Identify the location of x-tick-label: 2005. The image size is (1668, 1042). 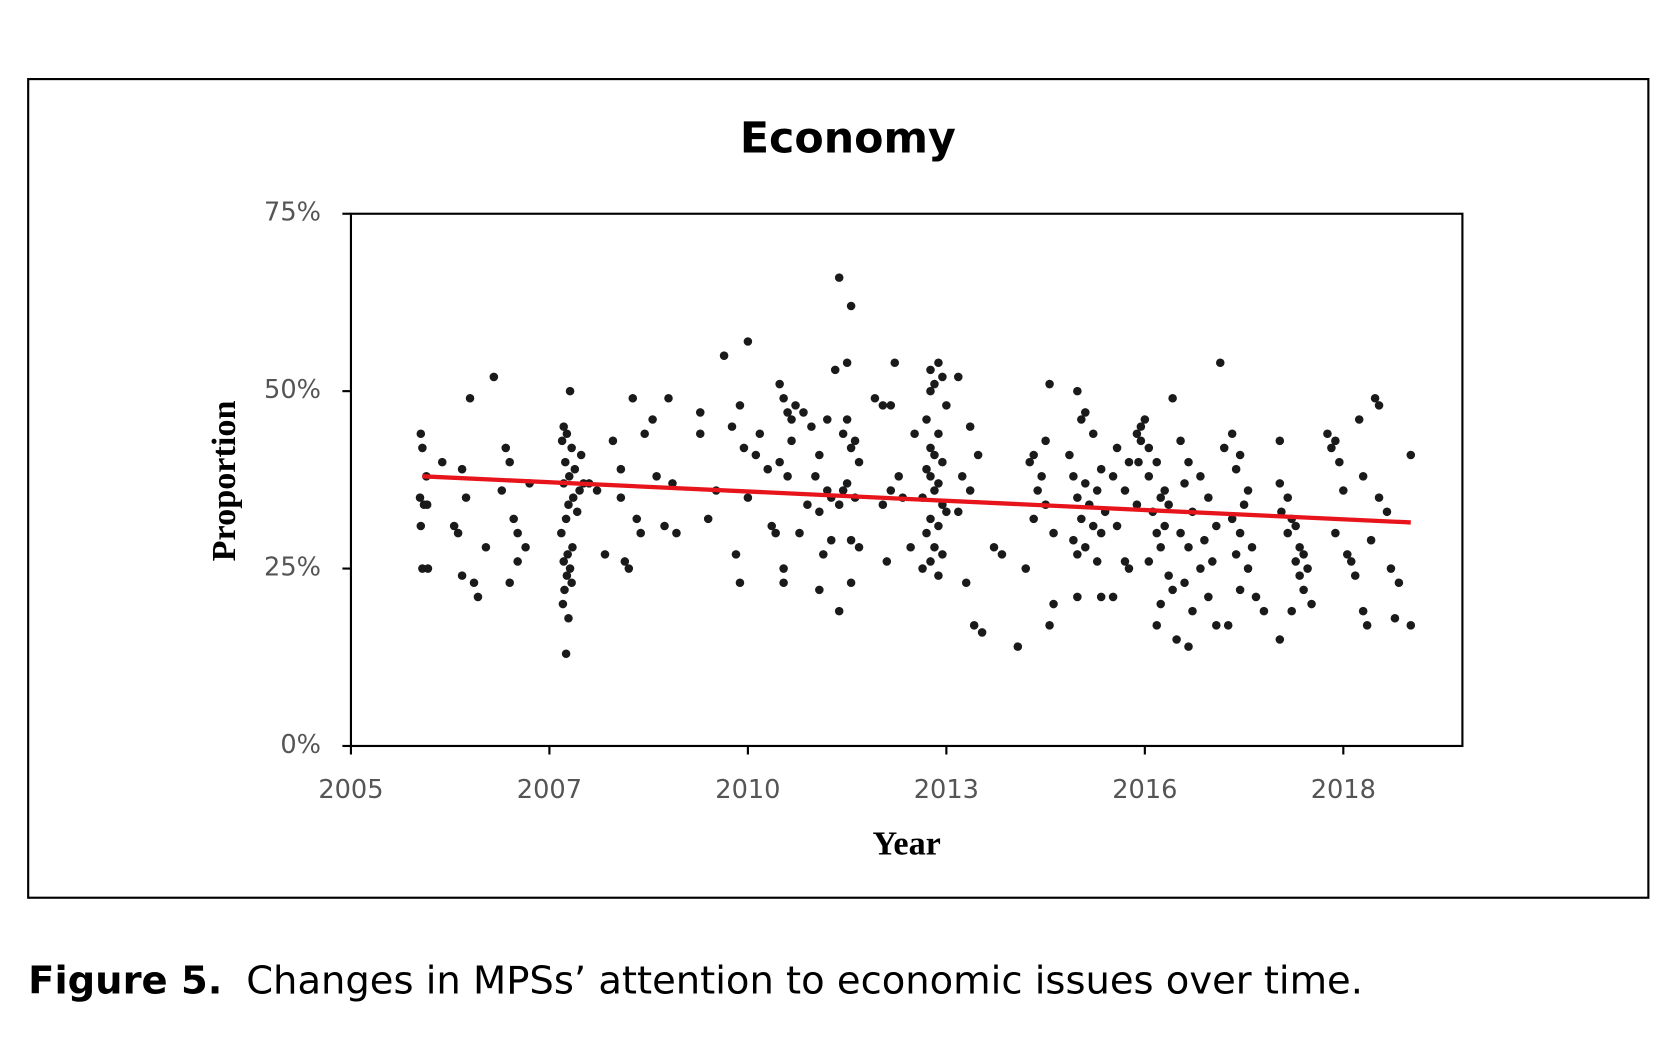
(350, 790).